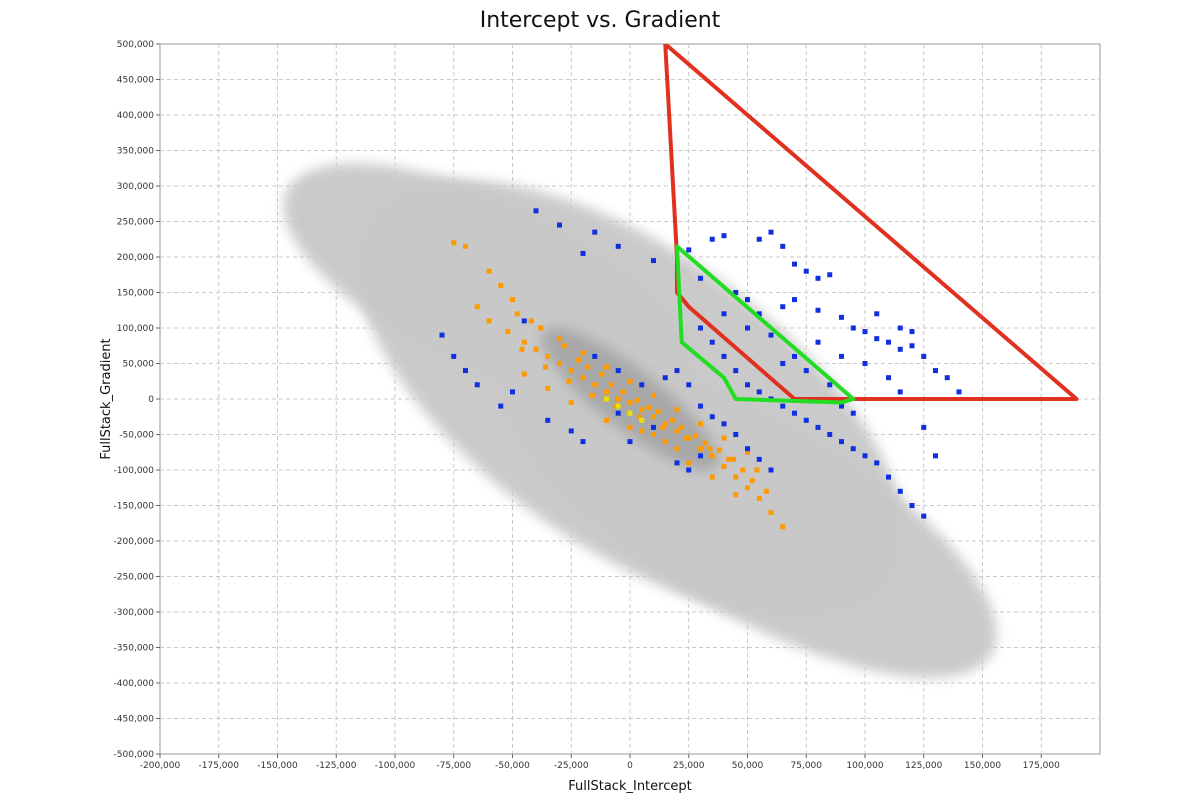 The image size is (1200, 800). What do you see at coordinates (134, 471) in the screenshot?
I see `y-tick-label: -100,000` at bounding box center [134, 471].